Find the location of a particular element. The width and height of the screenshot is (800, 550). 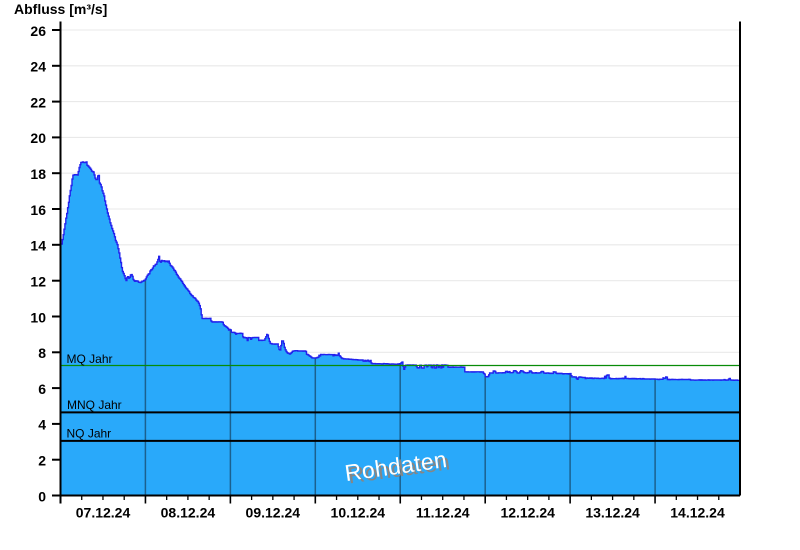

svg-text: 22 is located at coordinates (38, 102).